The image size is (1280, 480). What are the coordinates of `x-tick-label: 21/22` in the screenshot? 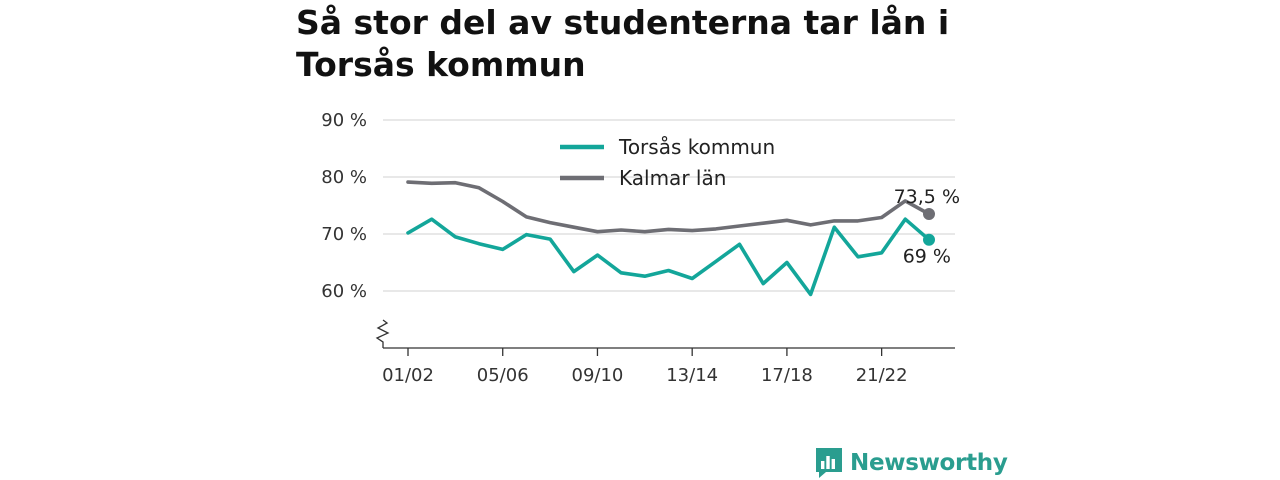 It's located at (882, 375).